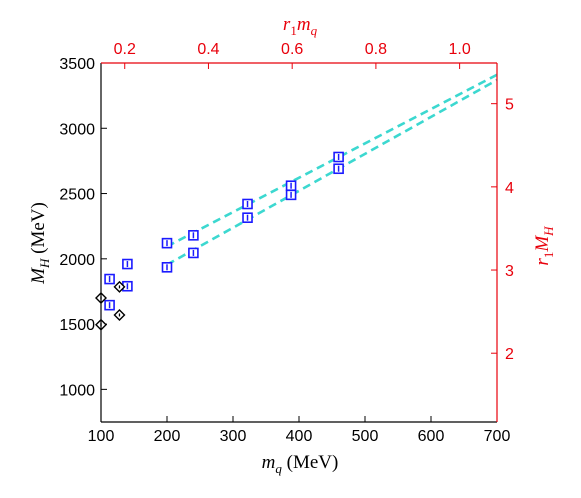  What do you see at coordinates (300, 464) in the screenshot?
I see `x-axis-title: mq (MeV)` at bounding box center [300, 464].